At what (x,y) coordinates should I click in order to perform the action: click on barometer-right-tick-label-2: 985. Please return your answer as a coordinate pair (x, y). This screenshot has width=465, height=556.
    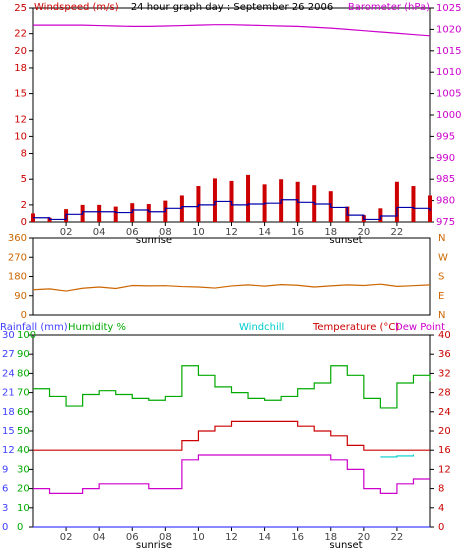
    Looking at the image, I should click on (445, 179).